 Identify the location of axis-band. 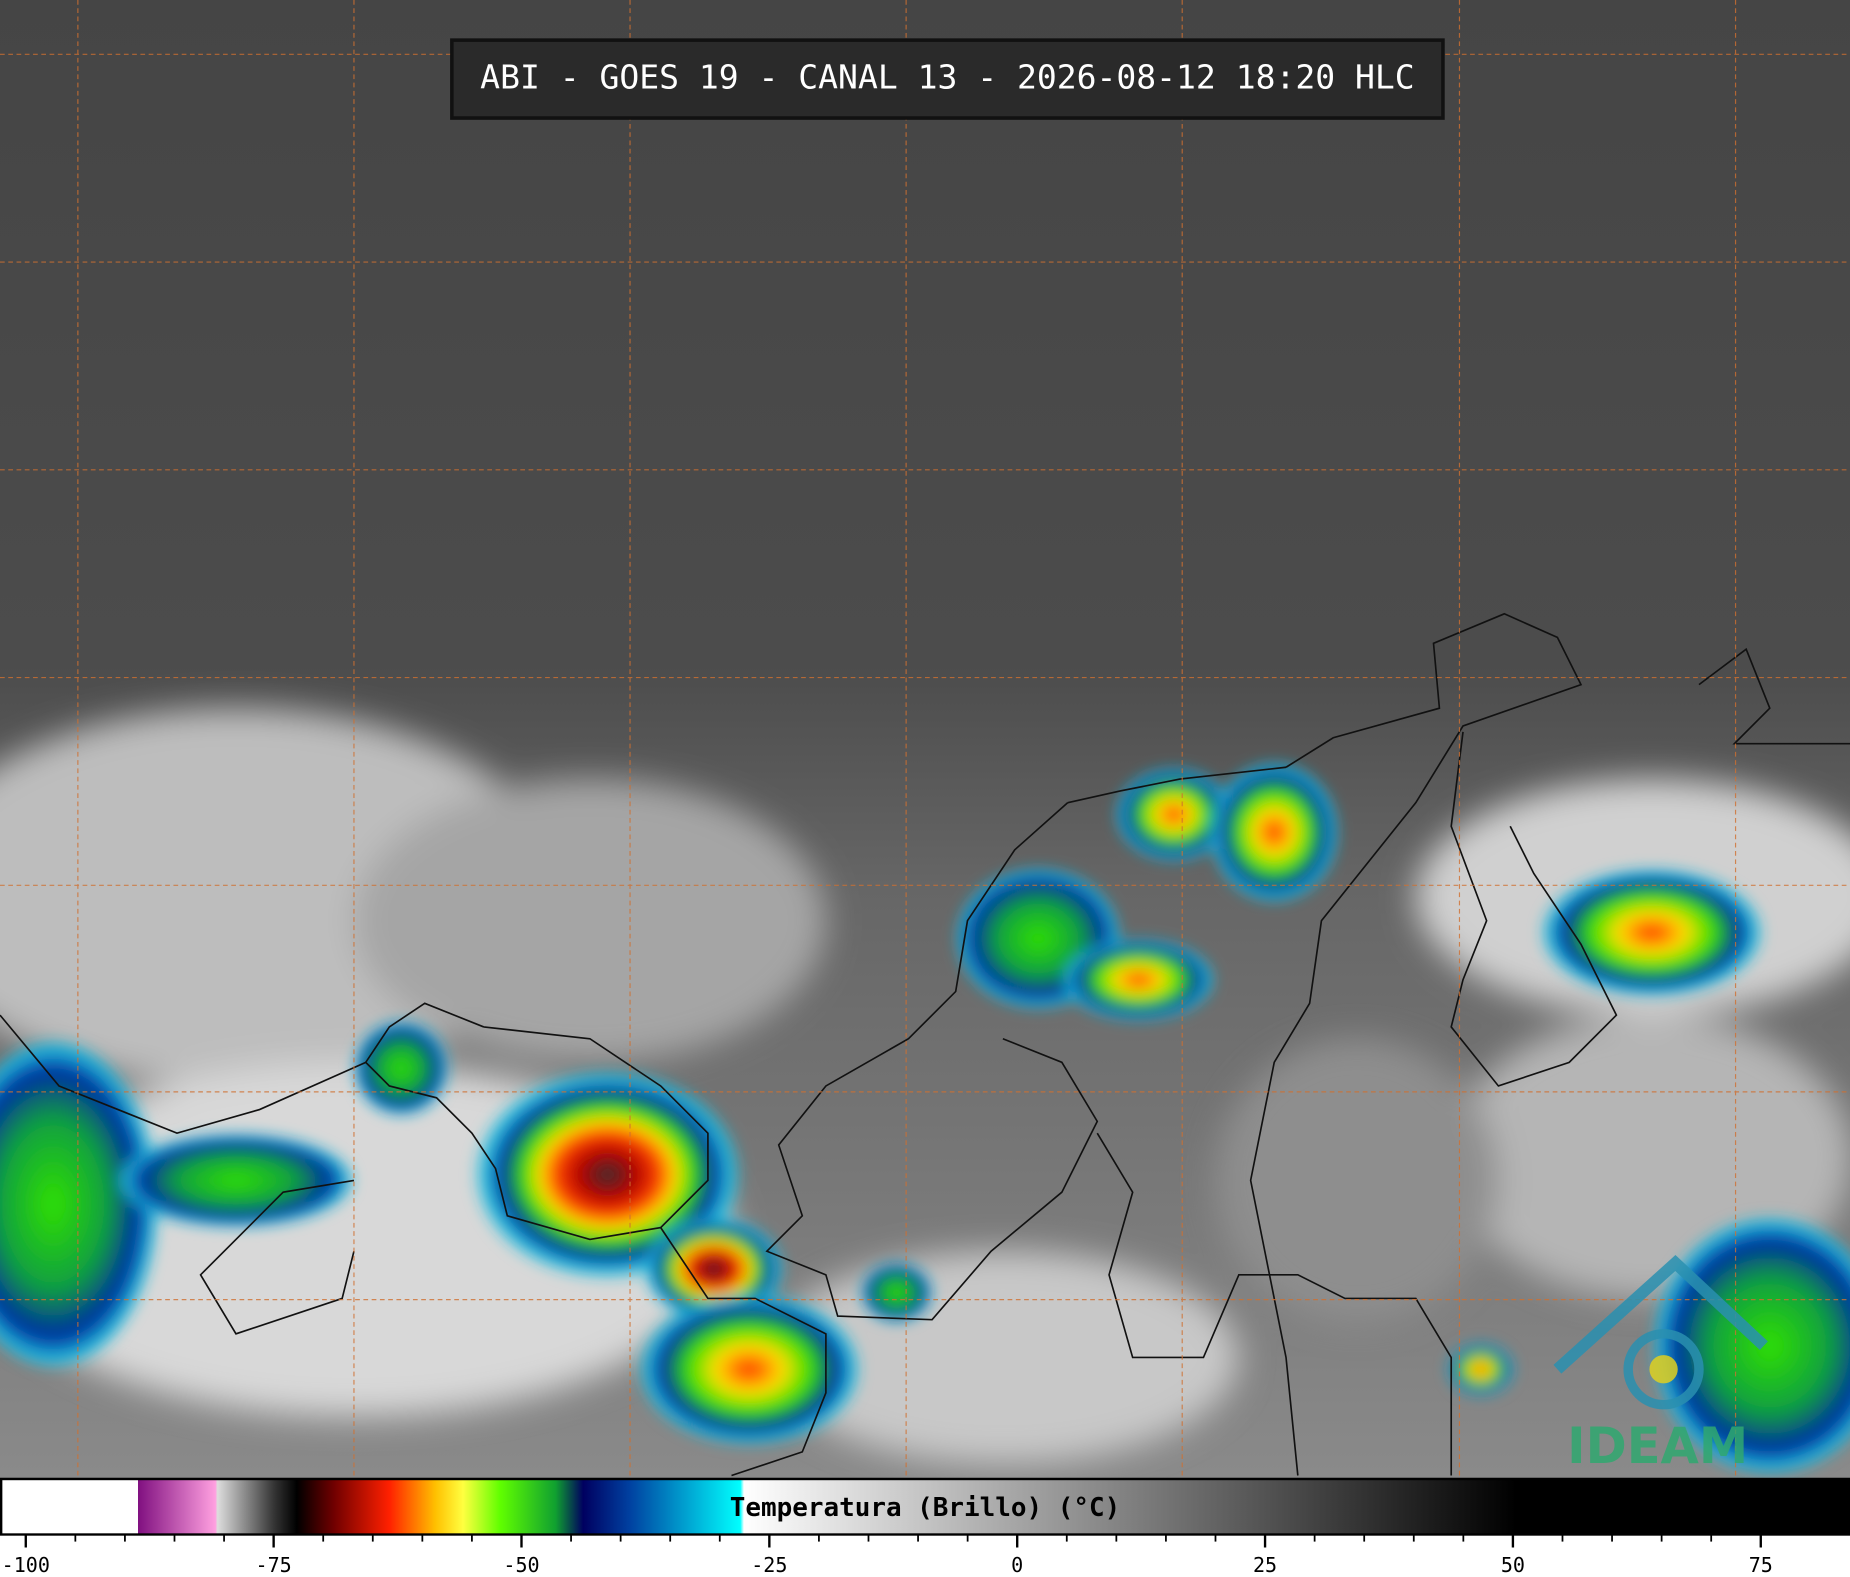
(925, 1555).